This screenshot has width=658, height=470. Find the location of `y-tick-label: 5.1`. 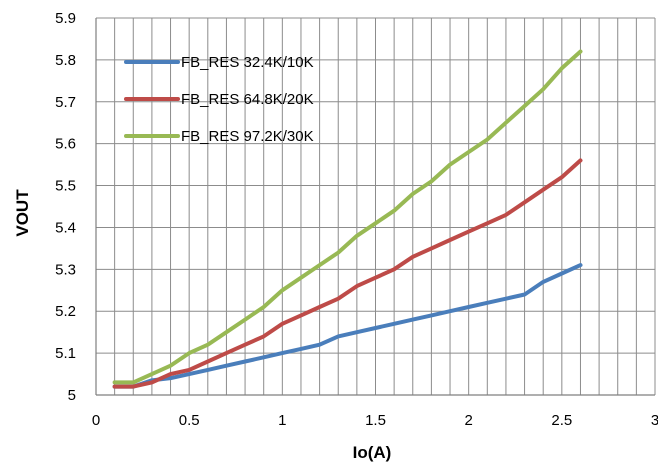

y-tick-label: 5.1 is located at coordinates (65, 353).